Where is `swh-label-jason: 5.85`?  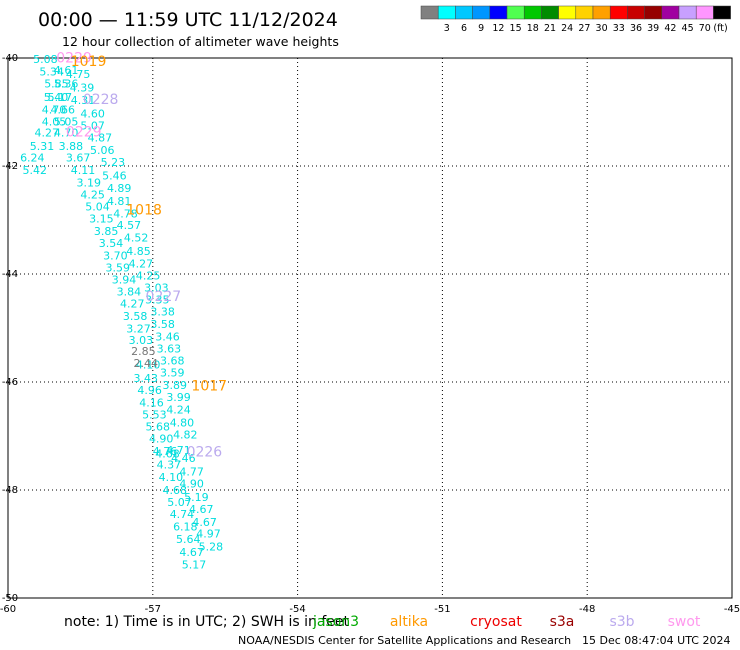 swh-label-jason: 5.85 is located at coordinates (56, 84).